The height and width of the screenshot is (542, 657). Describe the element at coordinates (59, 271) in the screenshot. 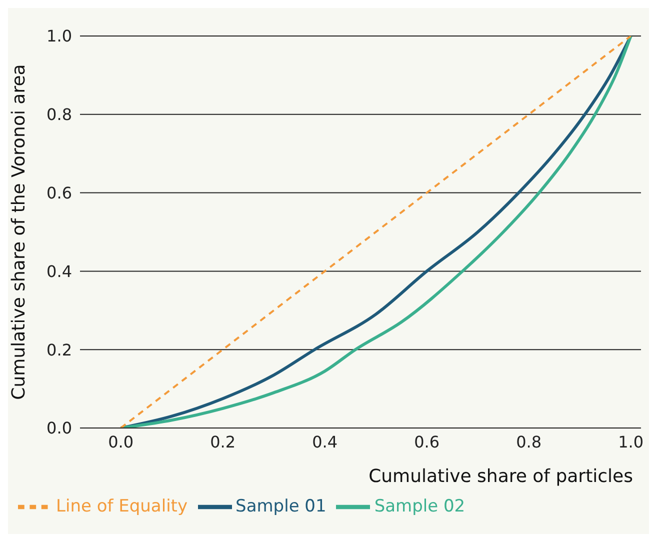

I see `y-tick-label: 0.4` at that location.